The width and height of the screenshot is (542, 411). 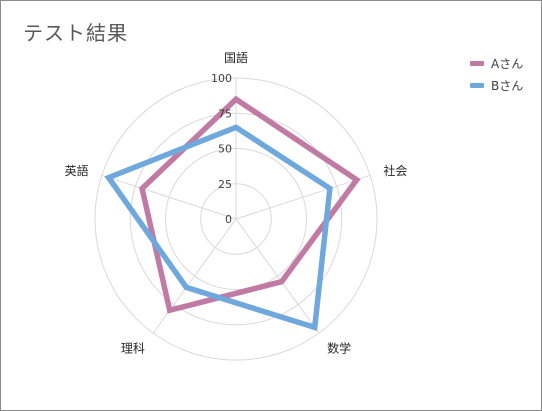 I want to click on tick-label-50: 50, so click(x=225, y=149).